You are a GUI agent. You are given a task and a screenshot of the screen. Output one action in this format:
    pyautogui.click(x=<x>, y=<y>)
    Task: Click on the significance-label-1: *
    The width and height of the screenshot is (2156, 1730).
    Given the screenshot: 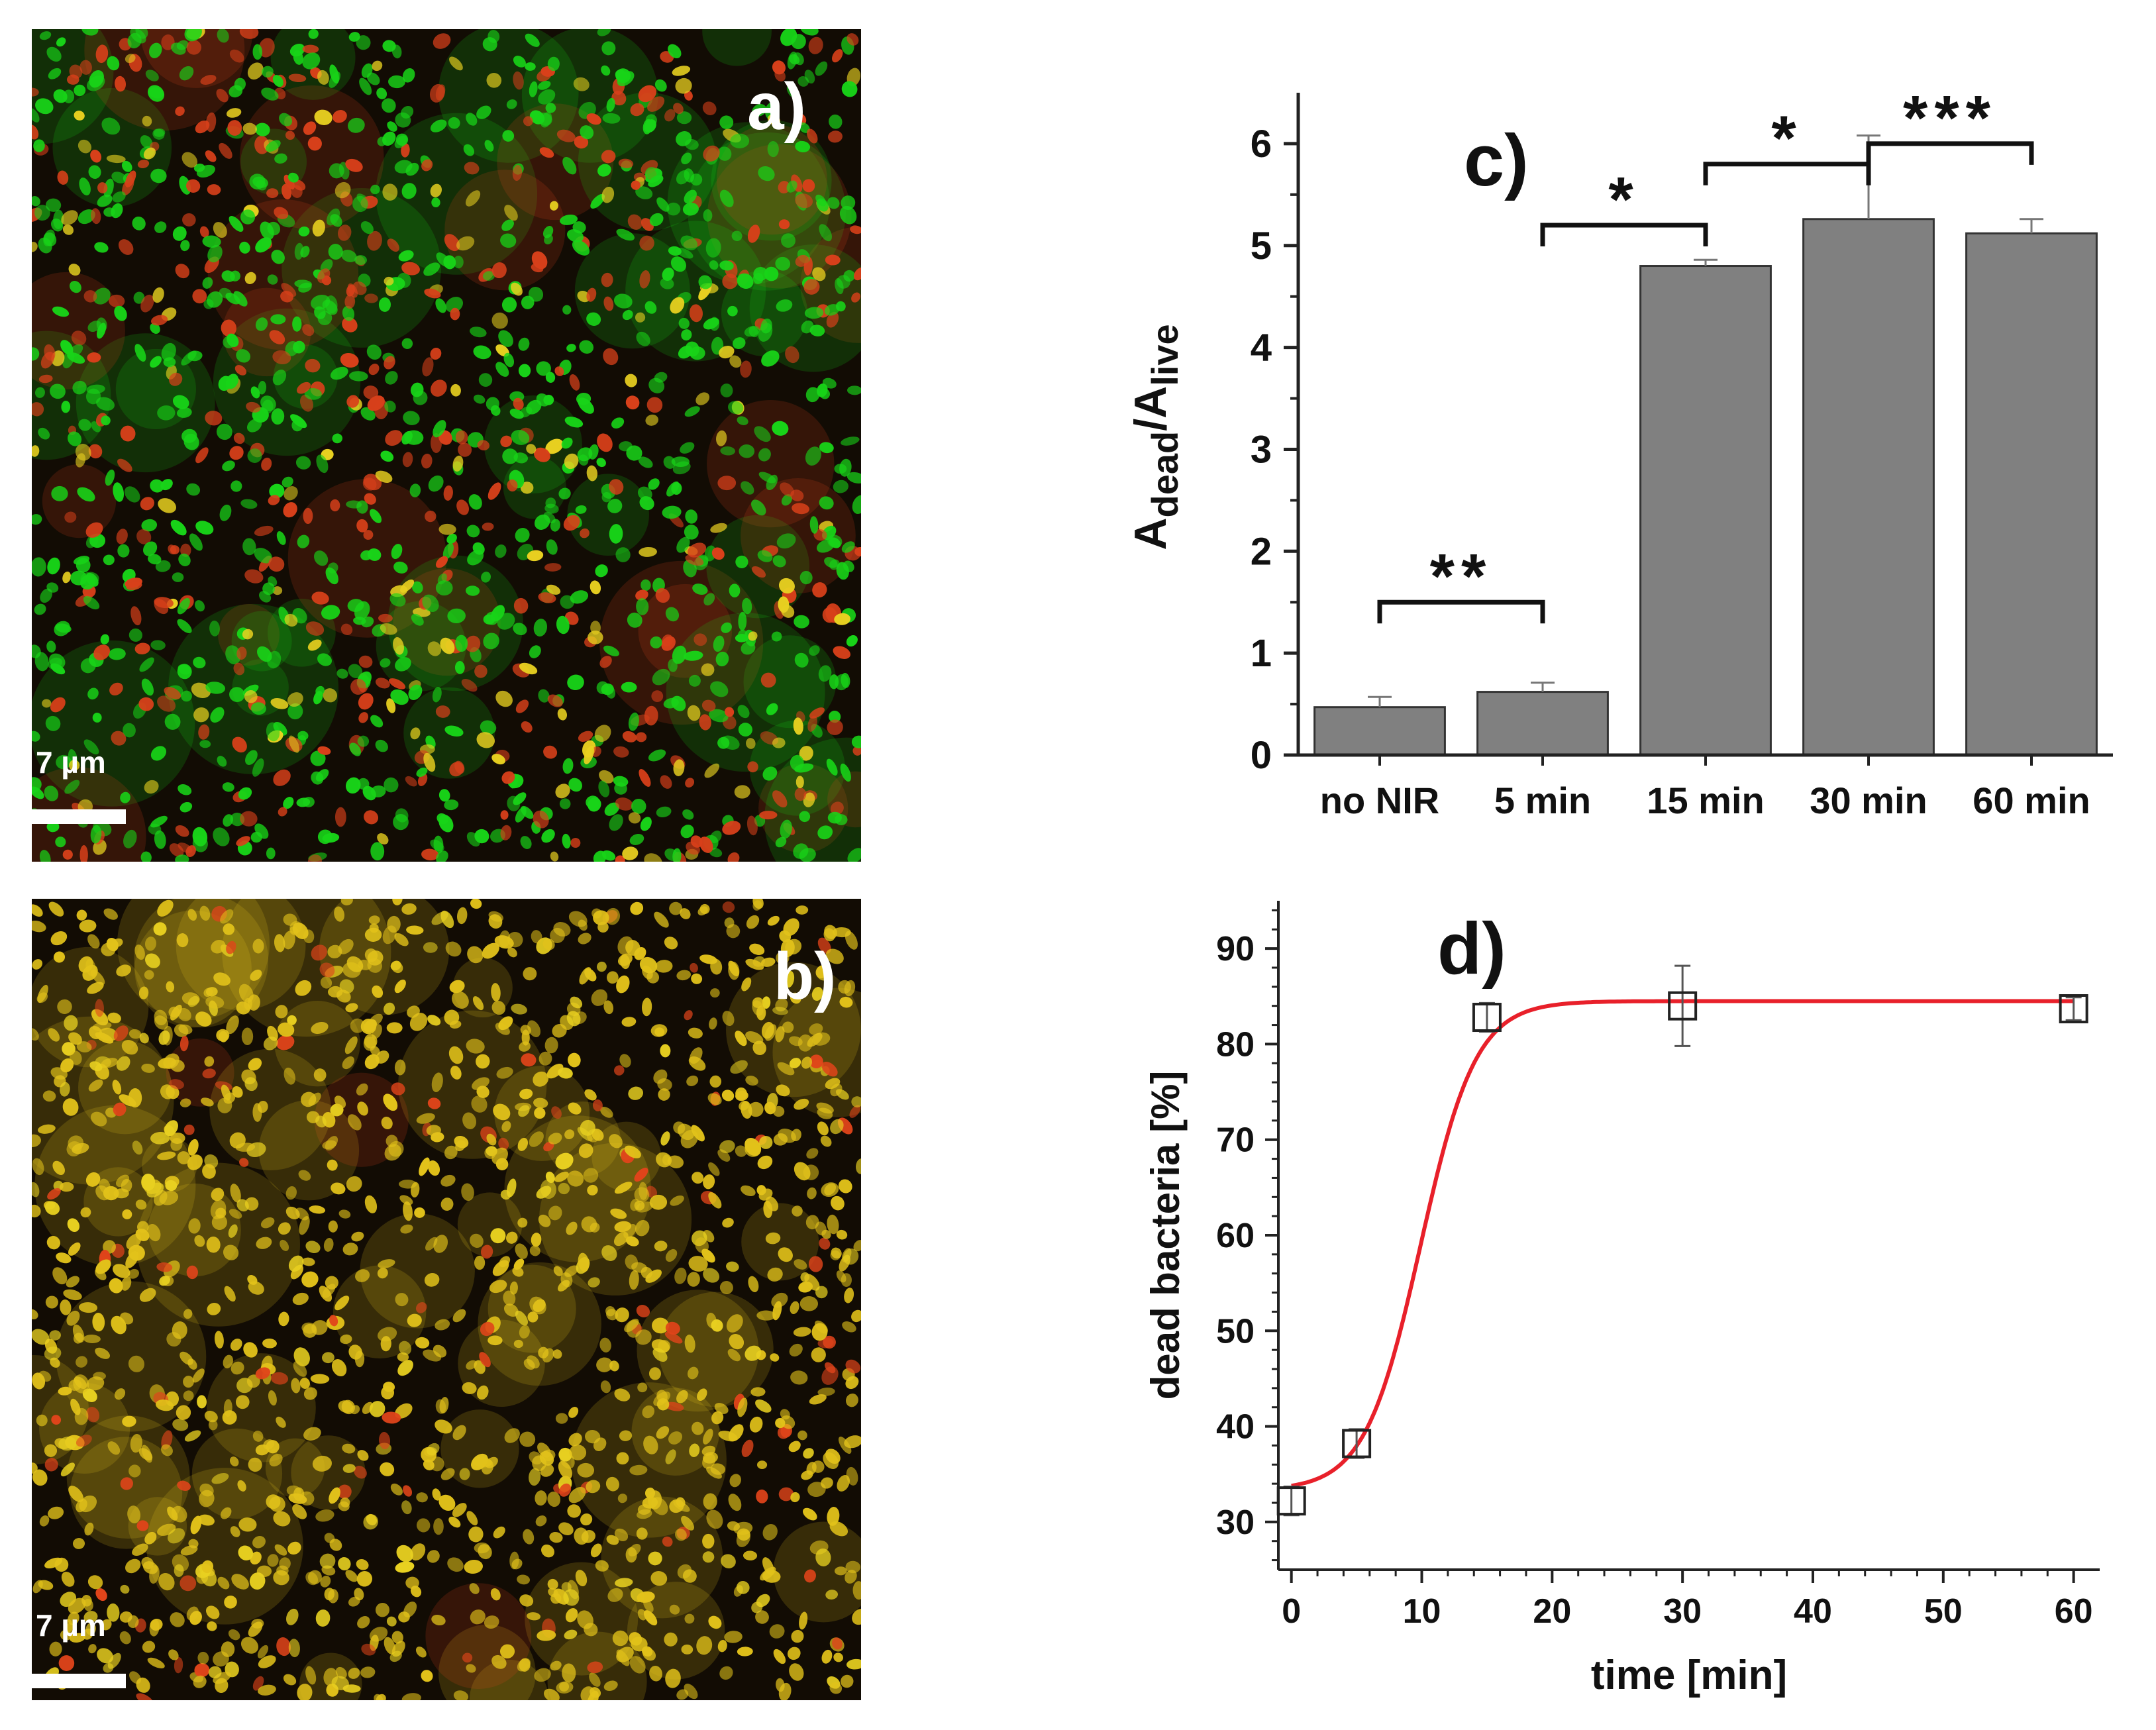 What is the action you would take?
    pyautogui.click(x=1623, y=200)
    